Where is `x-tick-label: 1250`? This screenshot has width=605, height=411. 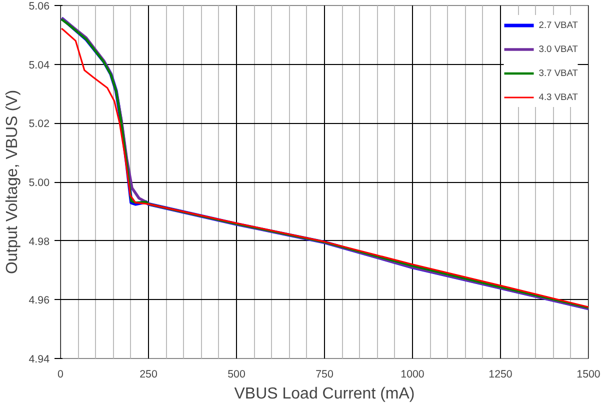 x-tick-label: 1250 is located at coordinates (500, 374).